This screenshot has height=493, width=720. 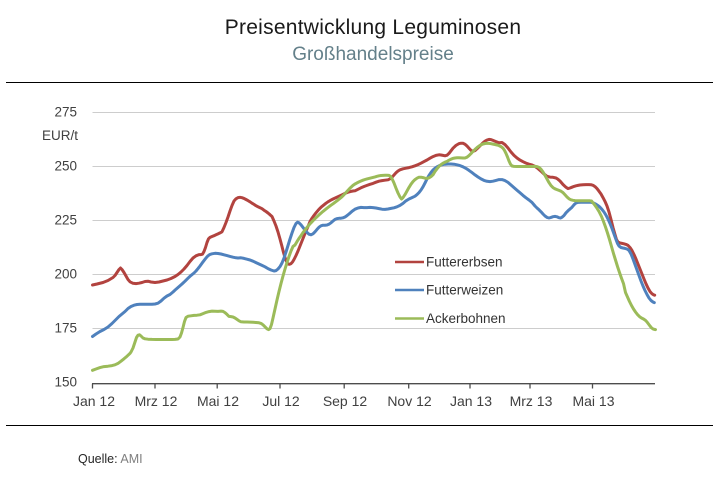 I want to click on svg-text: Jan 12, so click(x=94, y=401).